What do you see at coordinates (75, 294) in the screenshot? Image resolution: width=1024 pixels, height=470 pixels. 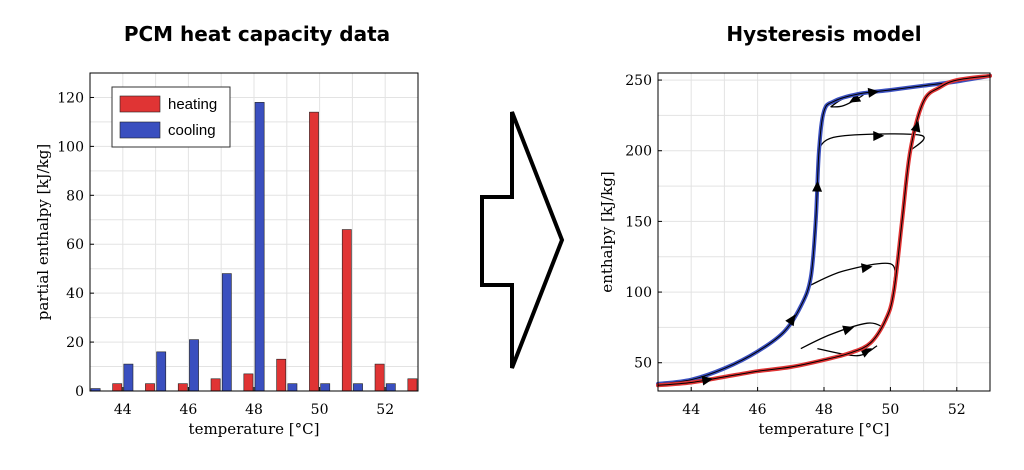 I see `y-tick-label: 40` at bounding box center [75, 294].